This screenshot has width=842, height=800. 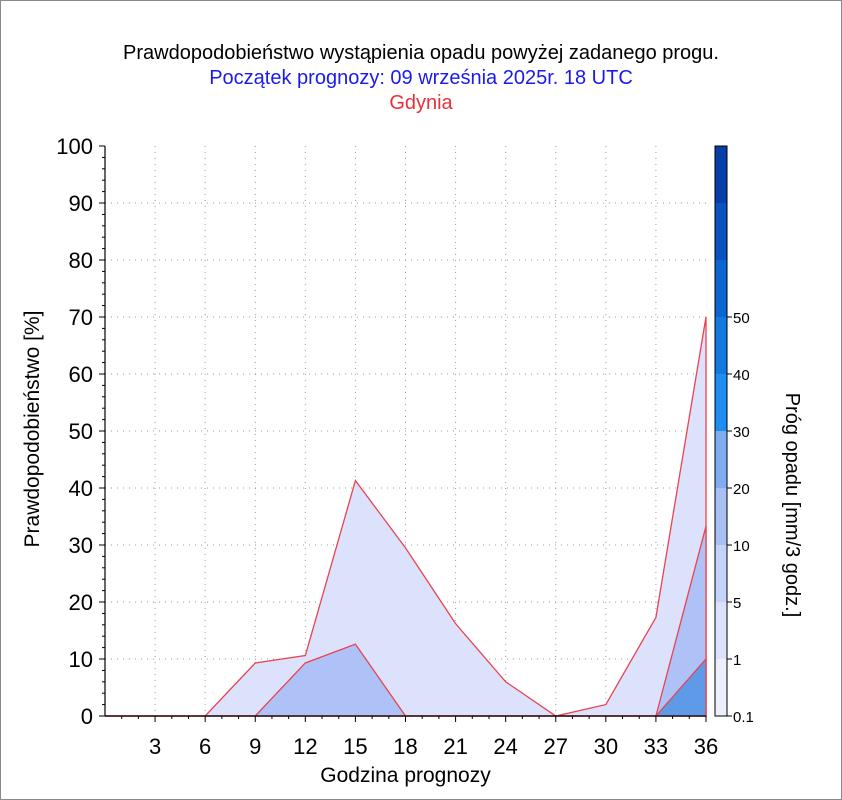 What do you see at coordinates (81, 260) in the screenshot?
I see `y-tick-label: 80` at bounding box center [81, 260].